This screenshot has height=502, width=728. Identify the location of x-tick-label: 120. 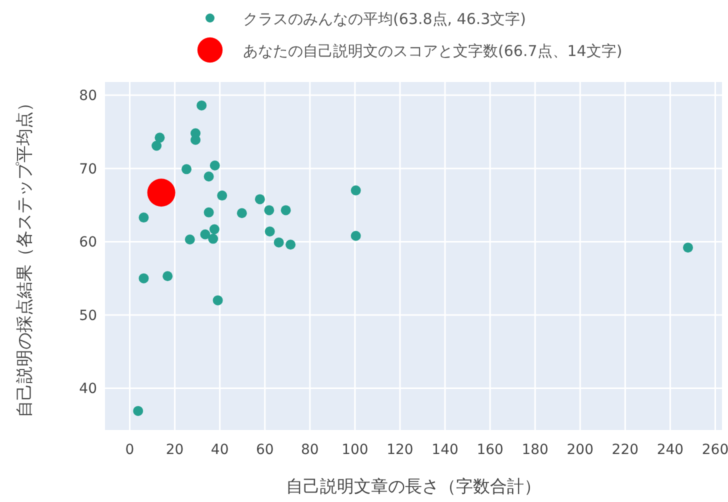
(400, 450).